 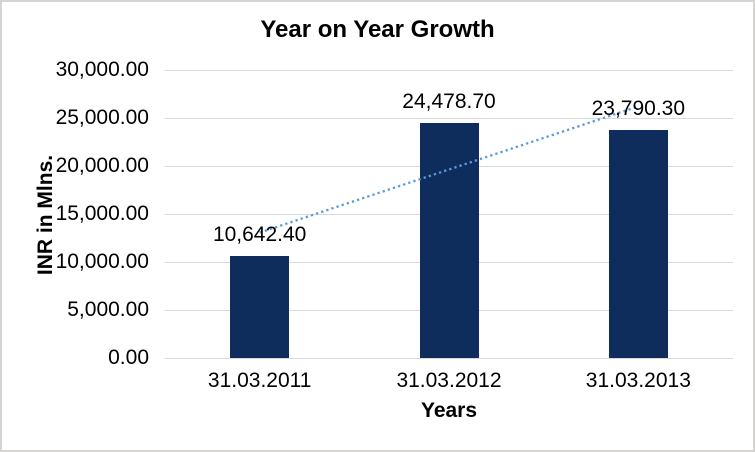 What do you see at coordinates (102, 69) in the screenshot?
I see `y-tick-label: 30,000.00` at bounding box center [102, 69].